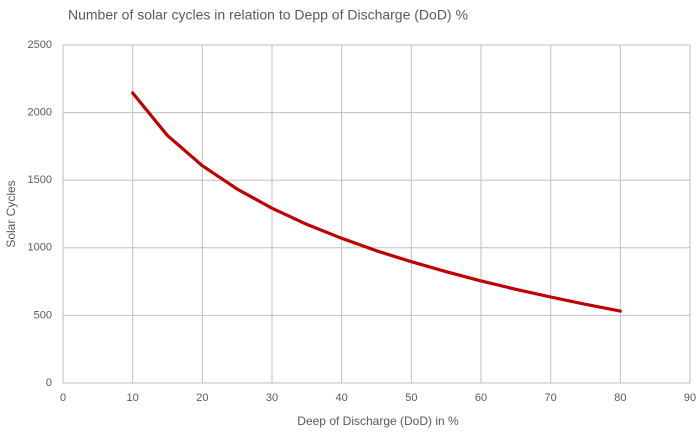 This screenshot has height=434, width=698. What do you see at coordinates (690, 398) in the screenshot?
I see `x-tick-label: 90` at bounding box center [690, 398].